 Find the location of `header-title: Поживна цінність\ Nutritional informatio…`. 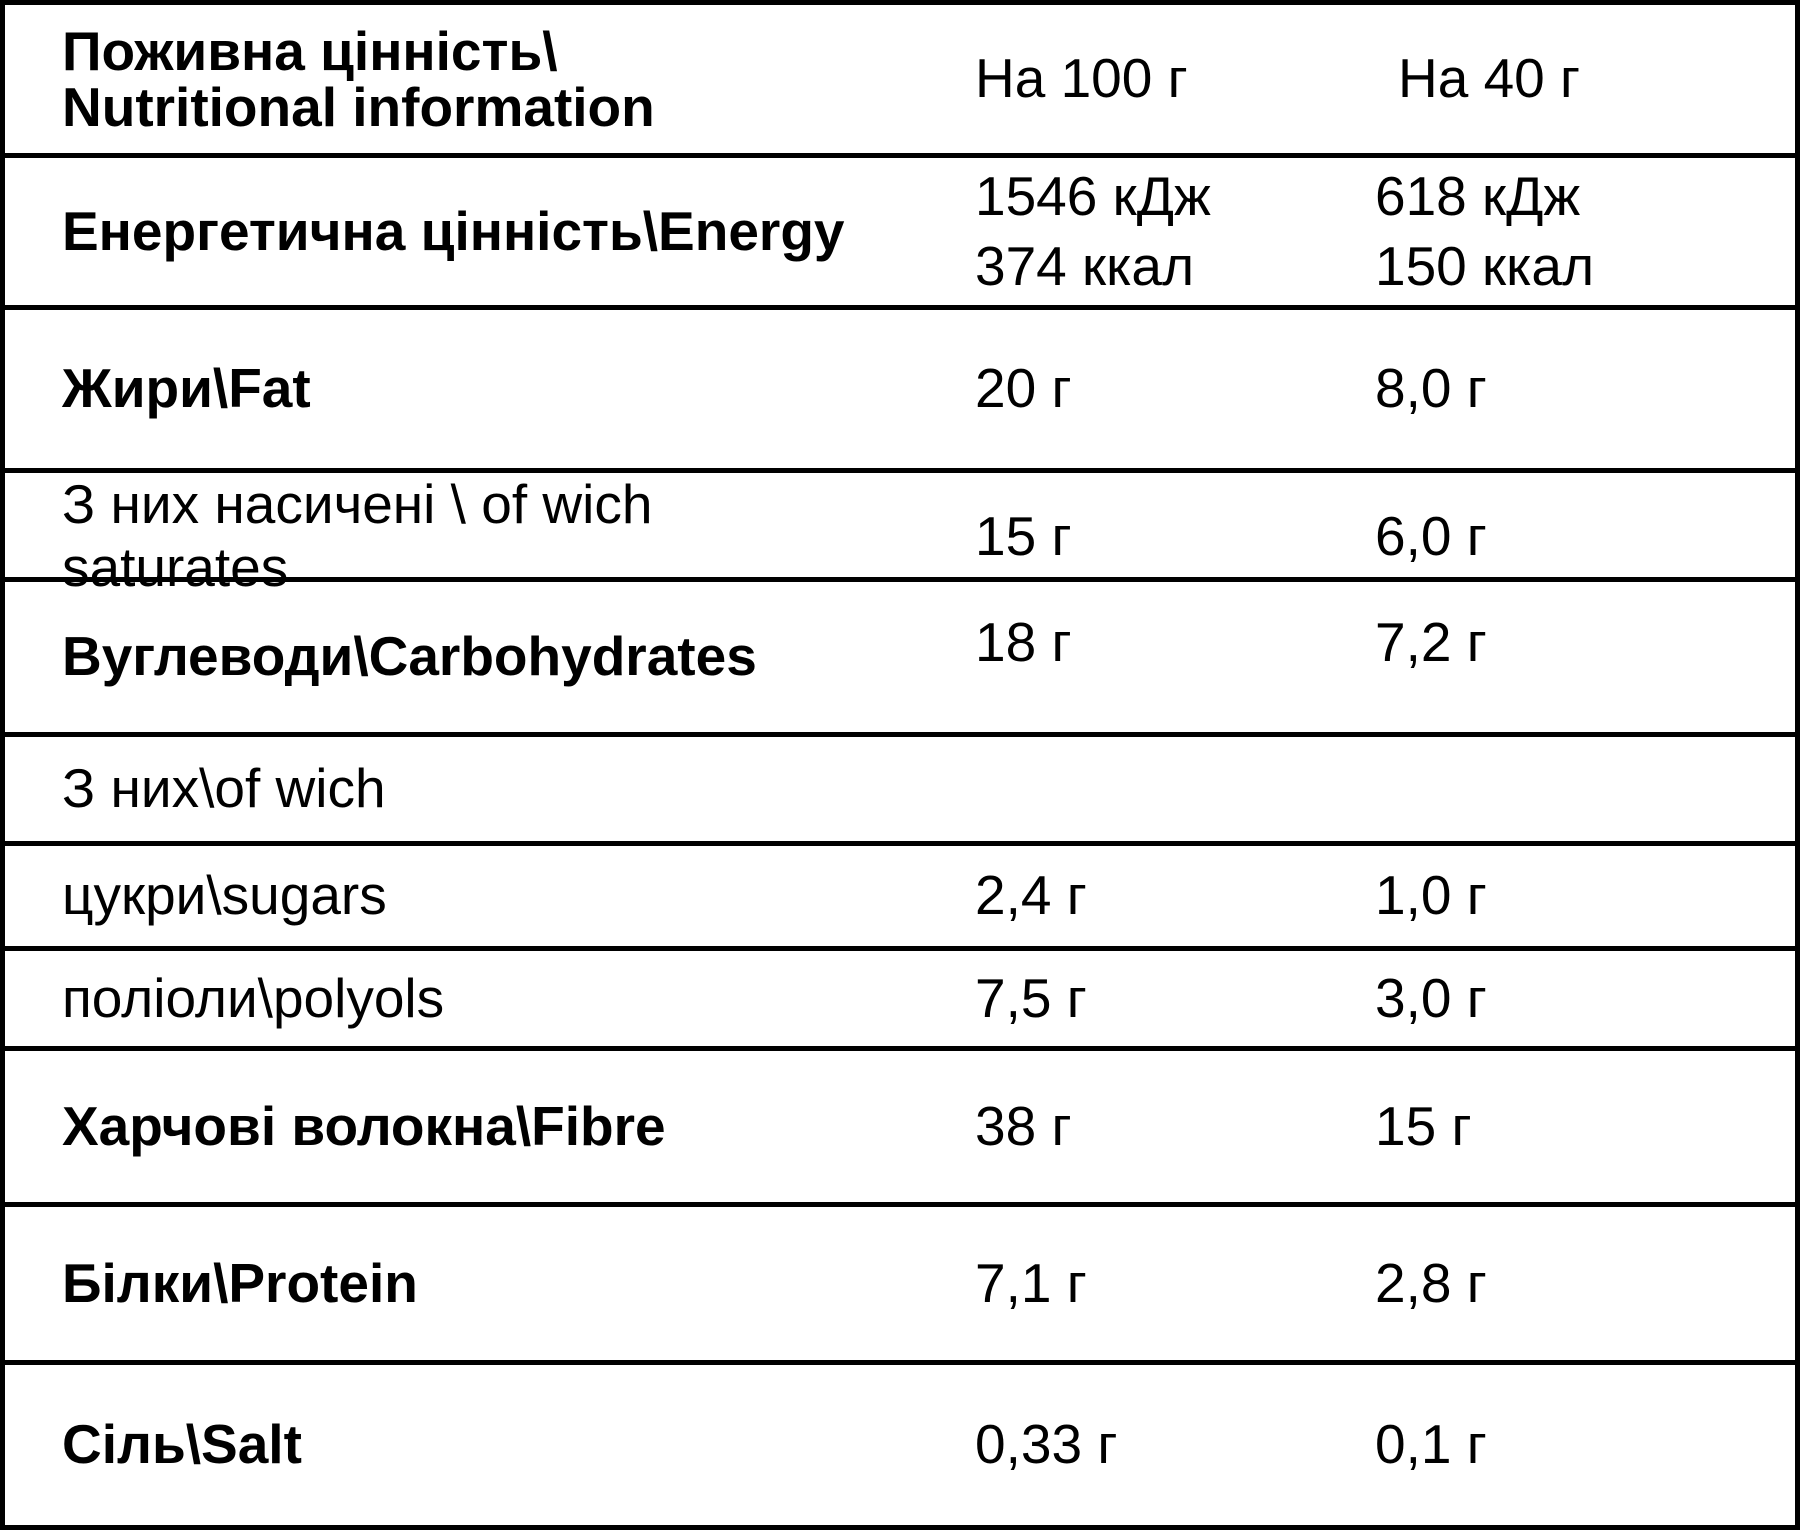

header-title: Поживна цінність\ Nutritional informatio… is located at coordinates (358, 78).